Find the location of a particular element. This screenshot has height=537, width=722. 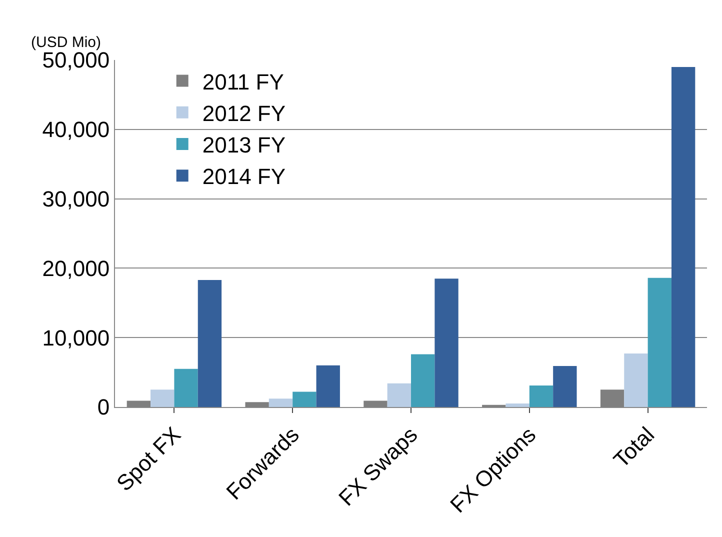

legend-label: 2011 FY is located at coordinates (243, 81).